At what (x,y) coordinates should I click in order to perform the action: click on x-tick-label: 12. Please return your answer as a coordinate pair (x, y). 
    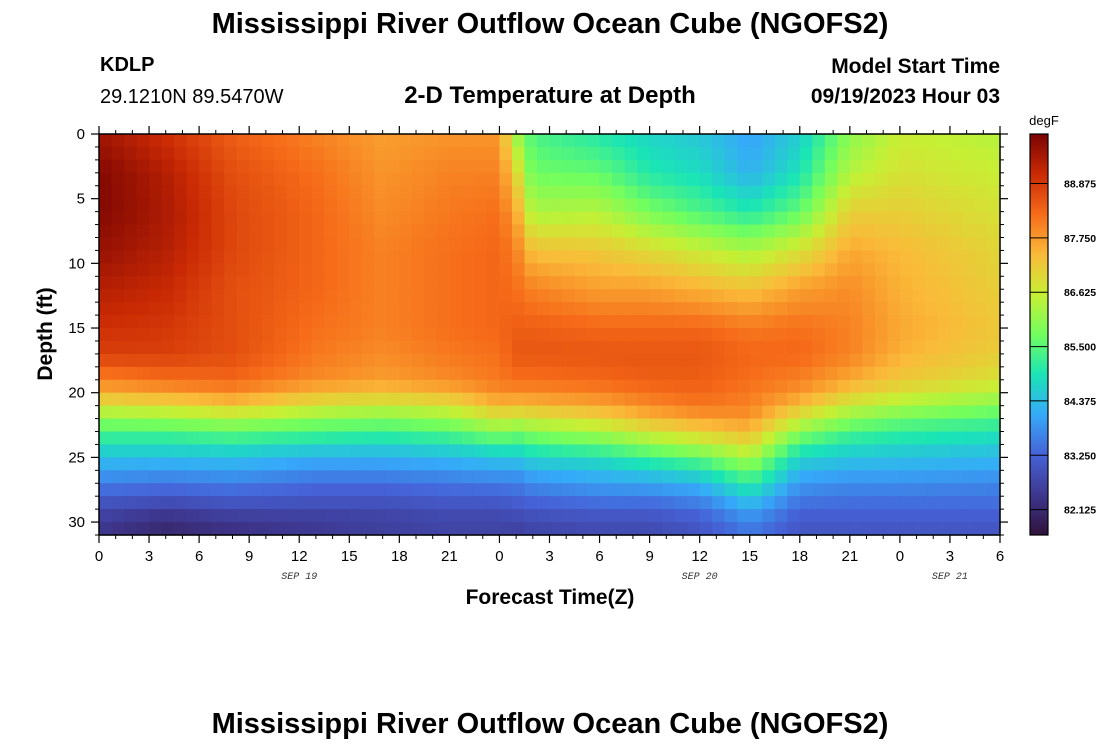
    Looking at the image, I should click on (299, 556).